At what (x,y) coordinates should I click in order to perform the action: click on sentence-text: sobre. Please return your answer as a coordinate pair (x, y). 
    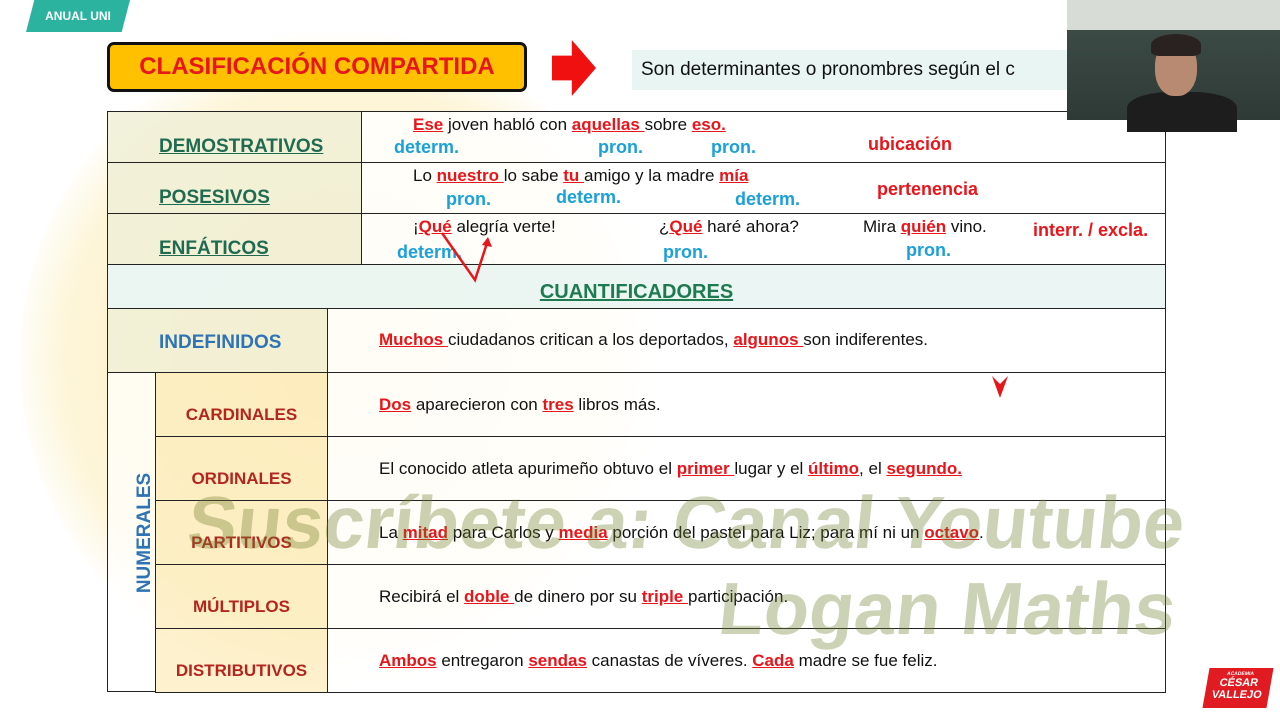
    Looking at the image, I should click on (668, 124).